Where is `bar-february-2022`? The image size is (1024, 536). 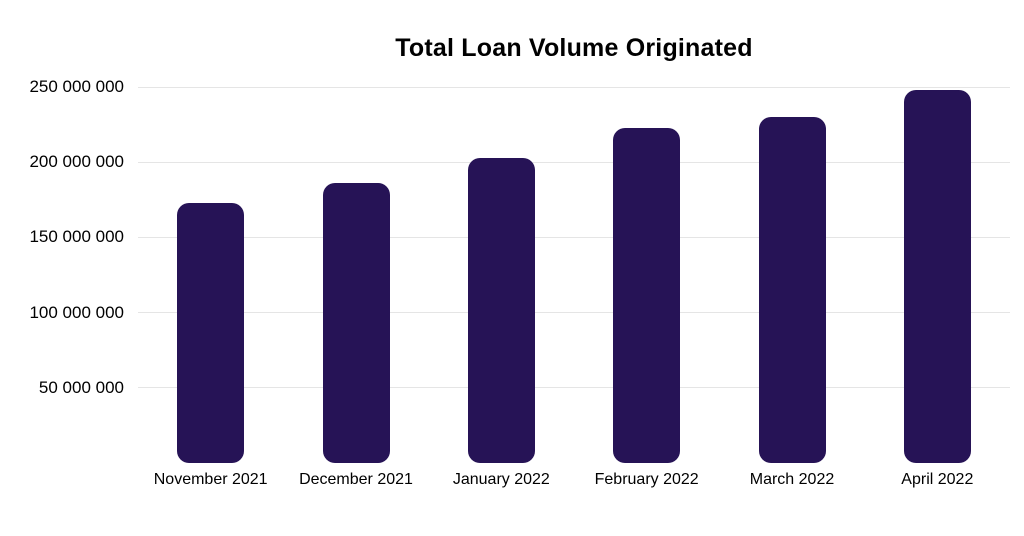 bar-february-2022 is located at coordinates (647, 295).